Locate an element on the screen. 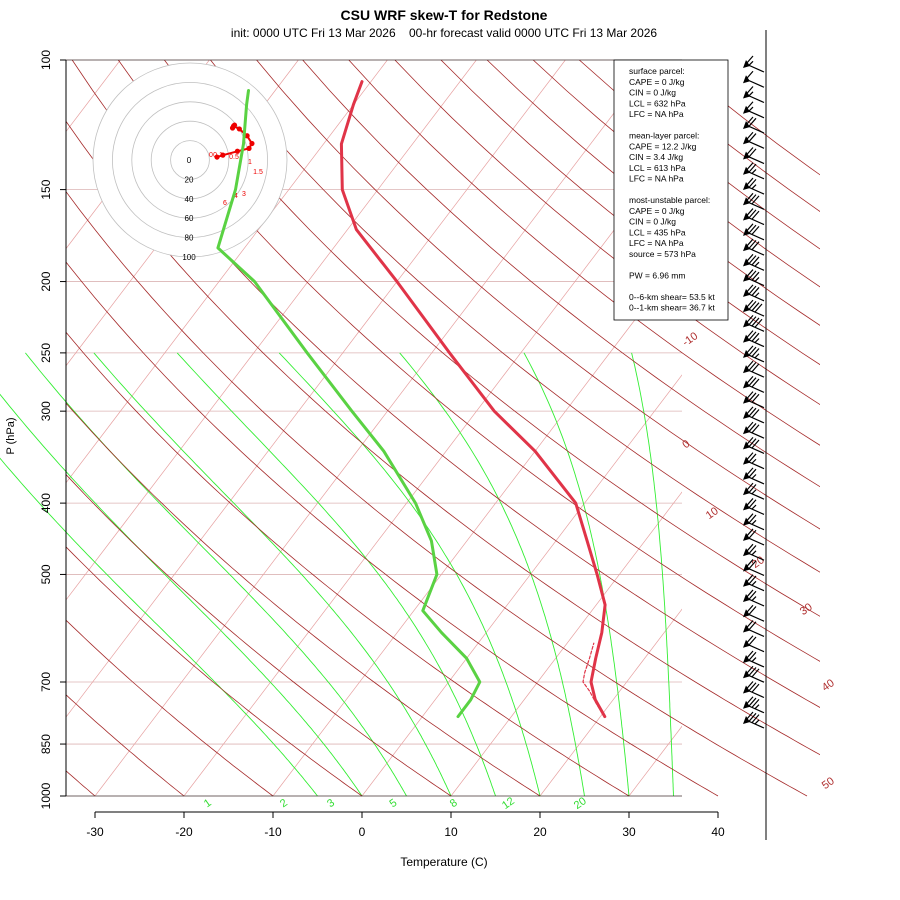 The width and height of the screenshot is (900, 900). pressure-tick-label: 400 is located at coordinates (46, 503).